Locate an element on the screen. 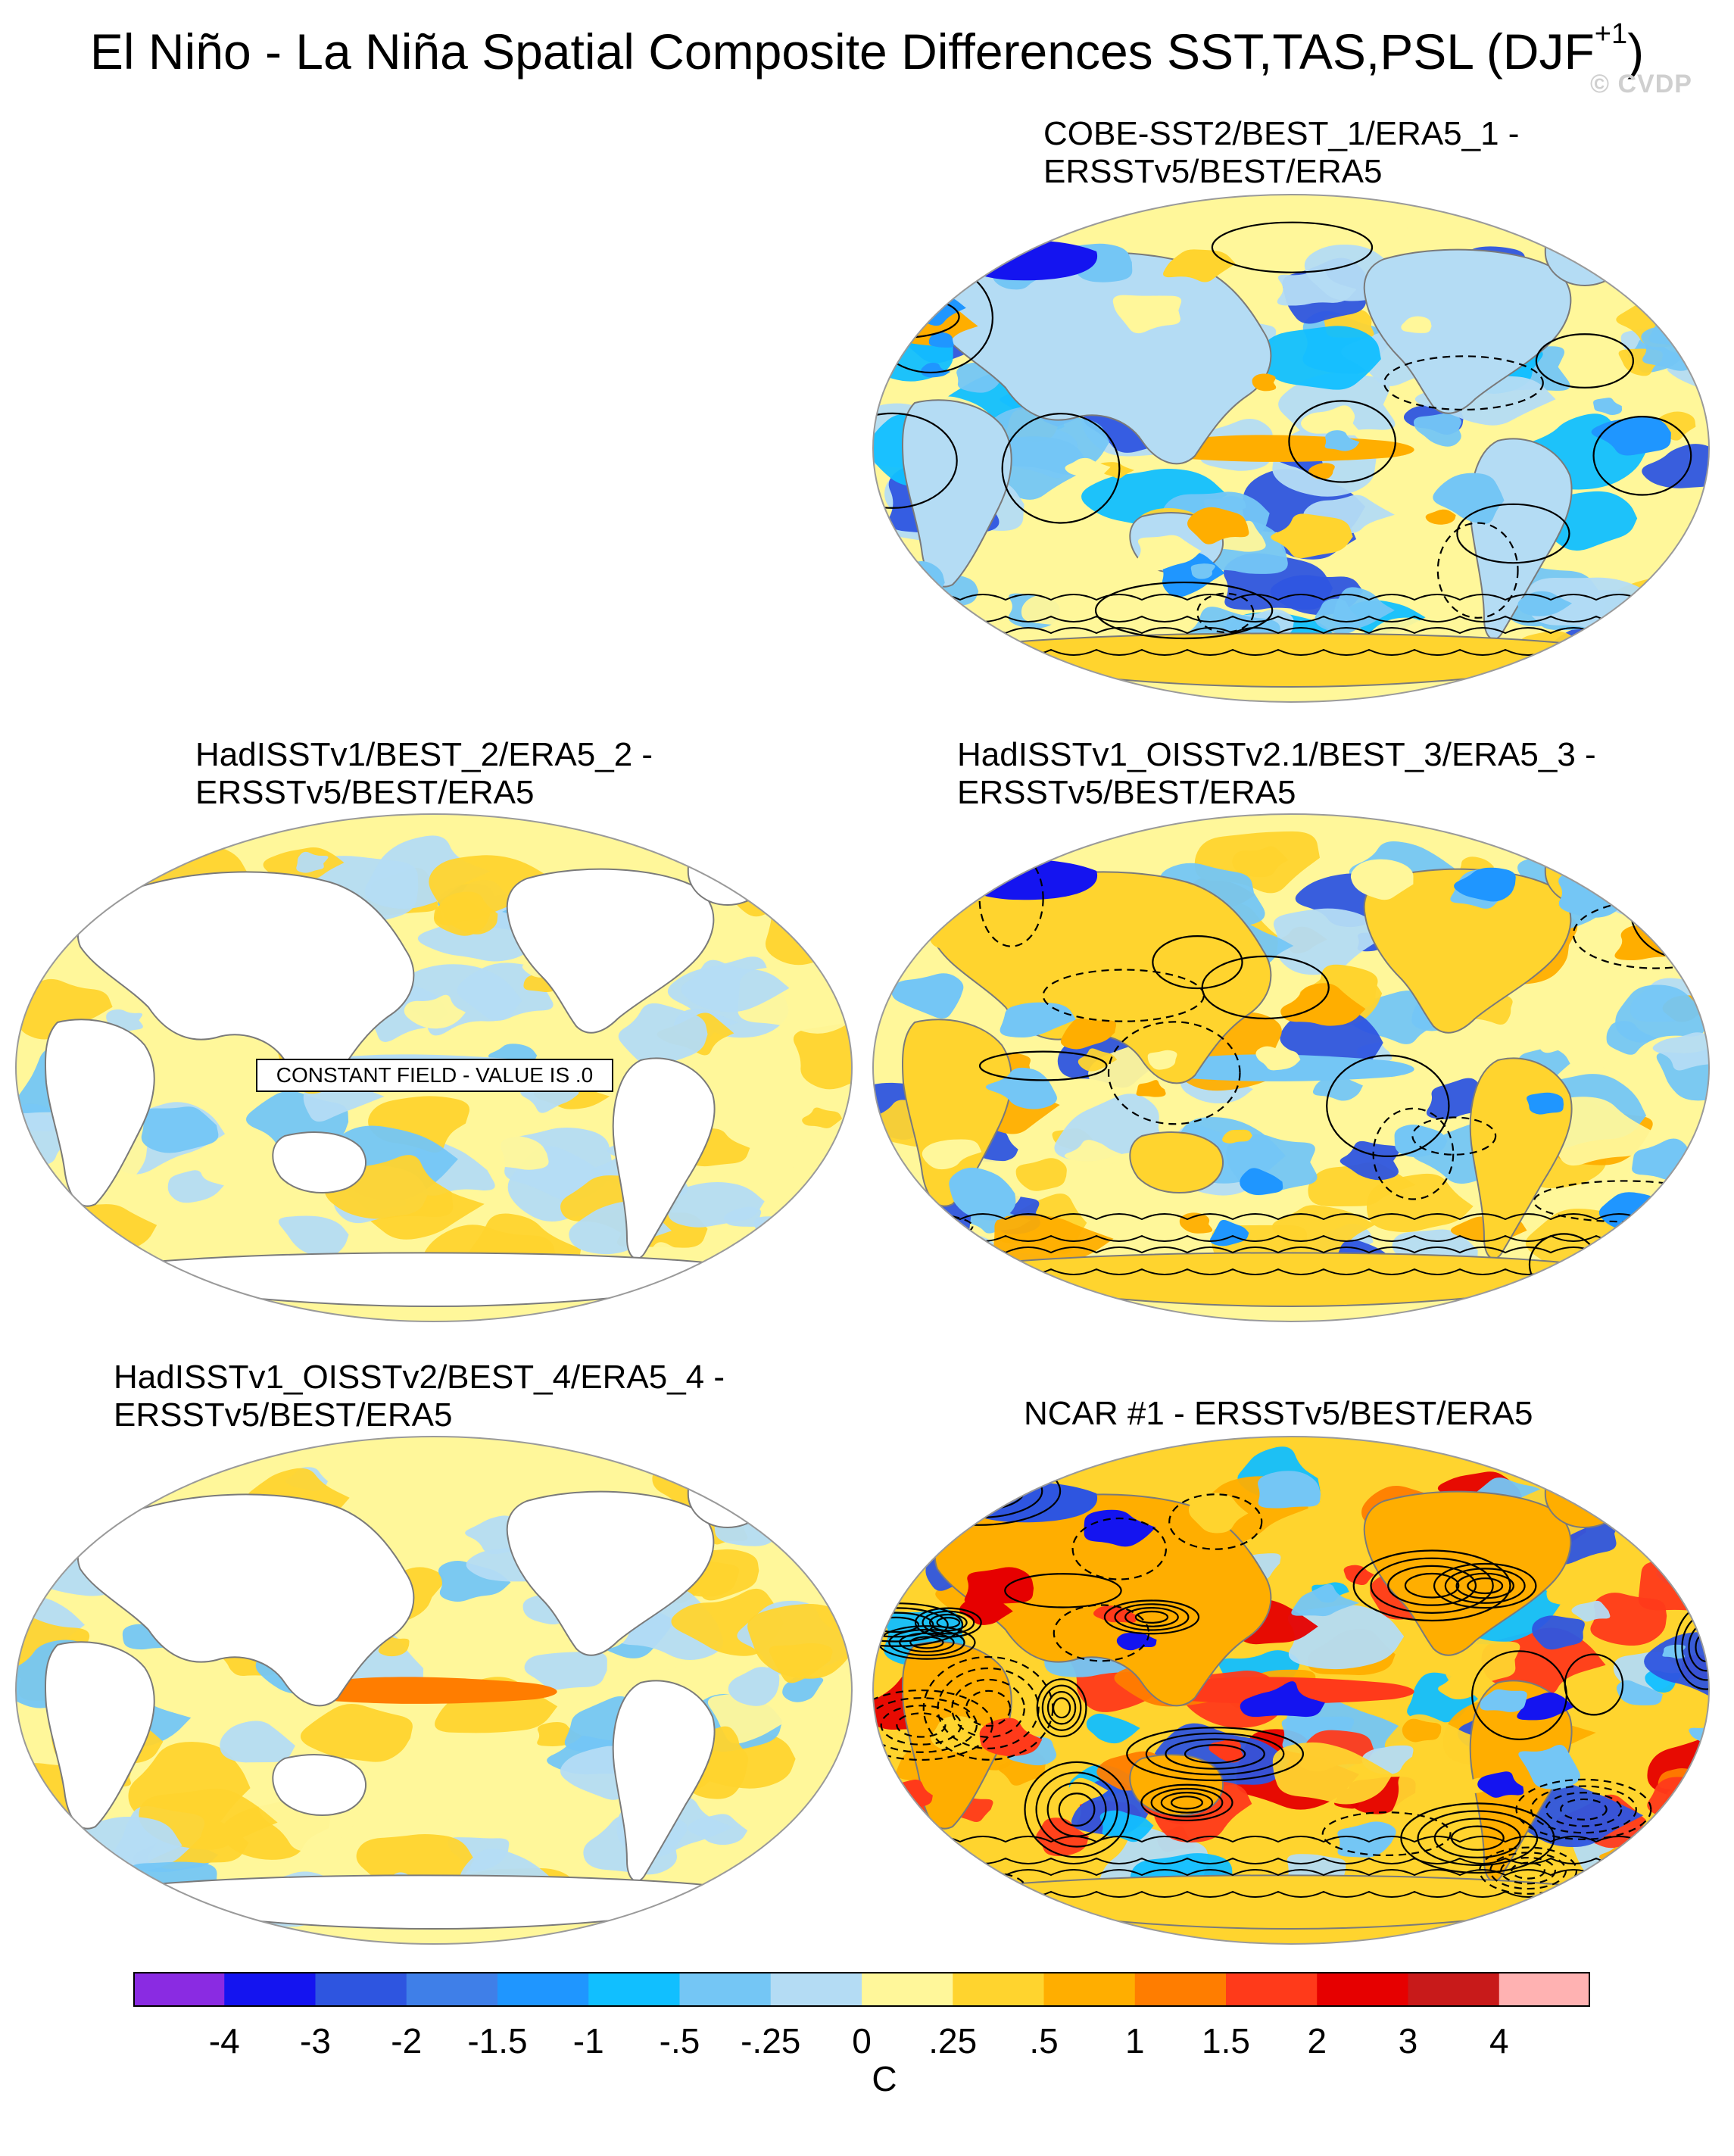  map-oisst21 is located at coordinates (1291, 1067).